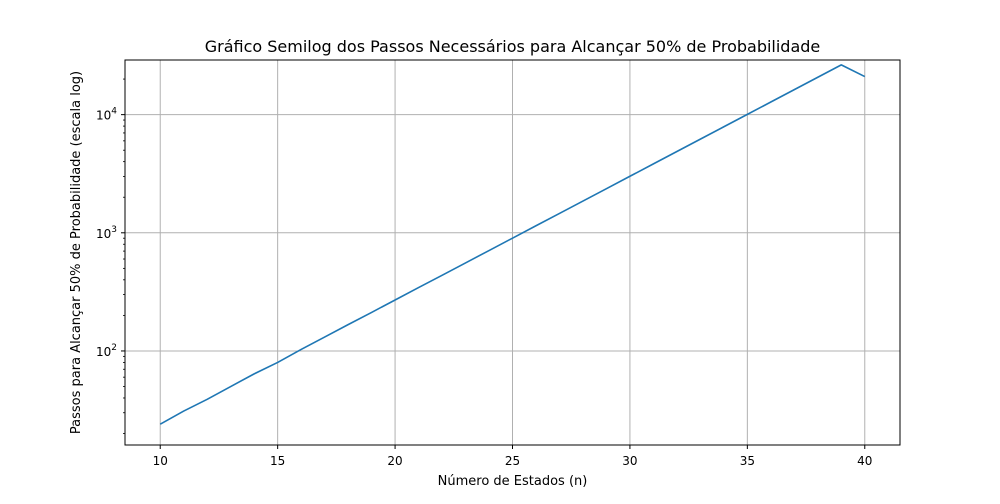 The height and width of the screenshot is (504, 1000). What do you see at coordinates (513, 481) in the screenshot?
I see `x-axis-label: Número de Estados (n)` at bounding box center [513, 481].